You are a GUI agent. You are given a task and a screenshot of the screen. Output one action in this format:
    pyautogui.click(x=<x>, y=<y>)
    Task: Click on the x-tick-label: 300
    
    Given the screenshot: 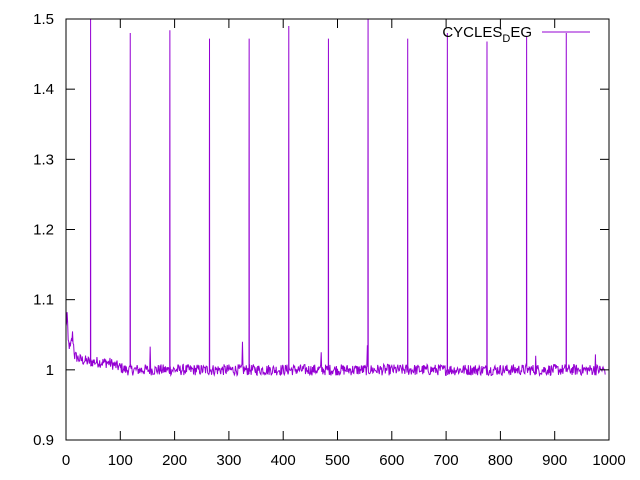 What is the action you would take?
    pyautogui.click(x=228, y=460)
    